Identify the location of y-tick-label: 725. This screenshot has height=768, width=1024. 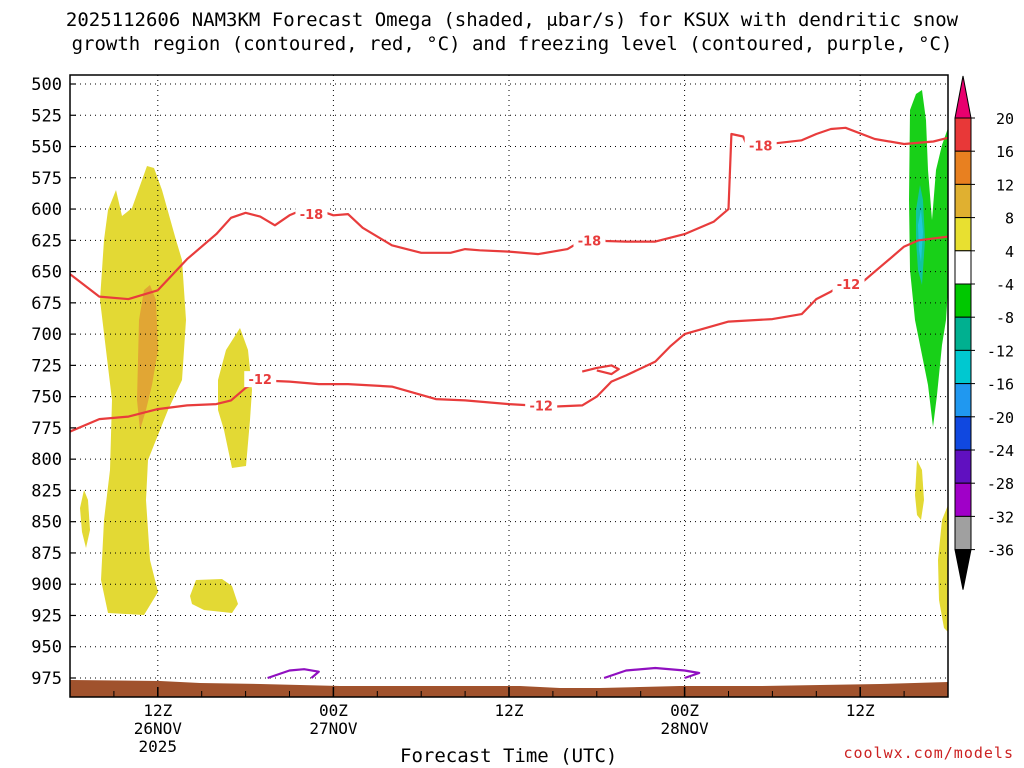
(46, 366).